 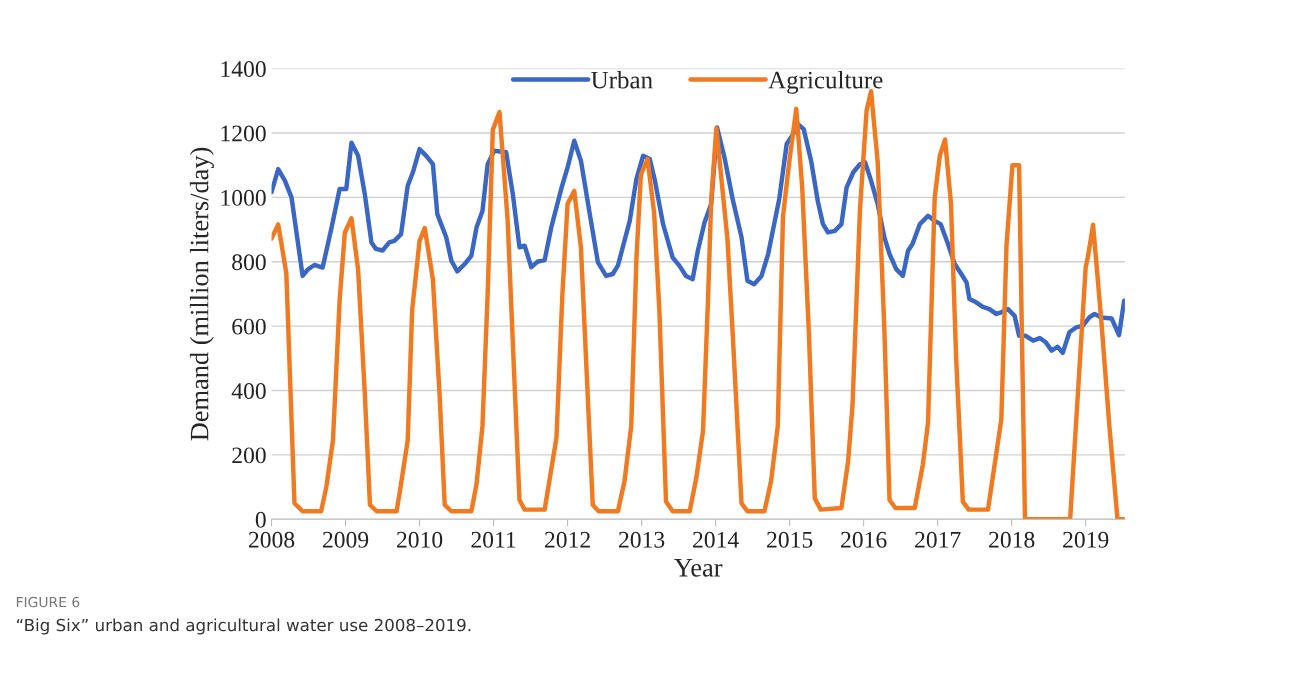 What do you see at coordinates (493, 539) in the screenshot?
I see `x-tick-label: 2011` at bounding box center [493, 539].